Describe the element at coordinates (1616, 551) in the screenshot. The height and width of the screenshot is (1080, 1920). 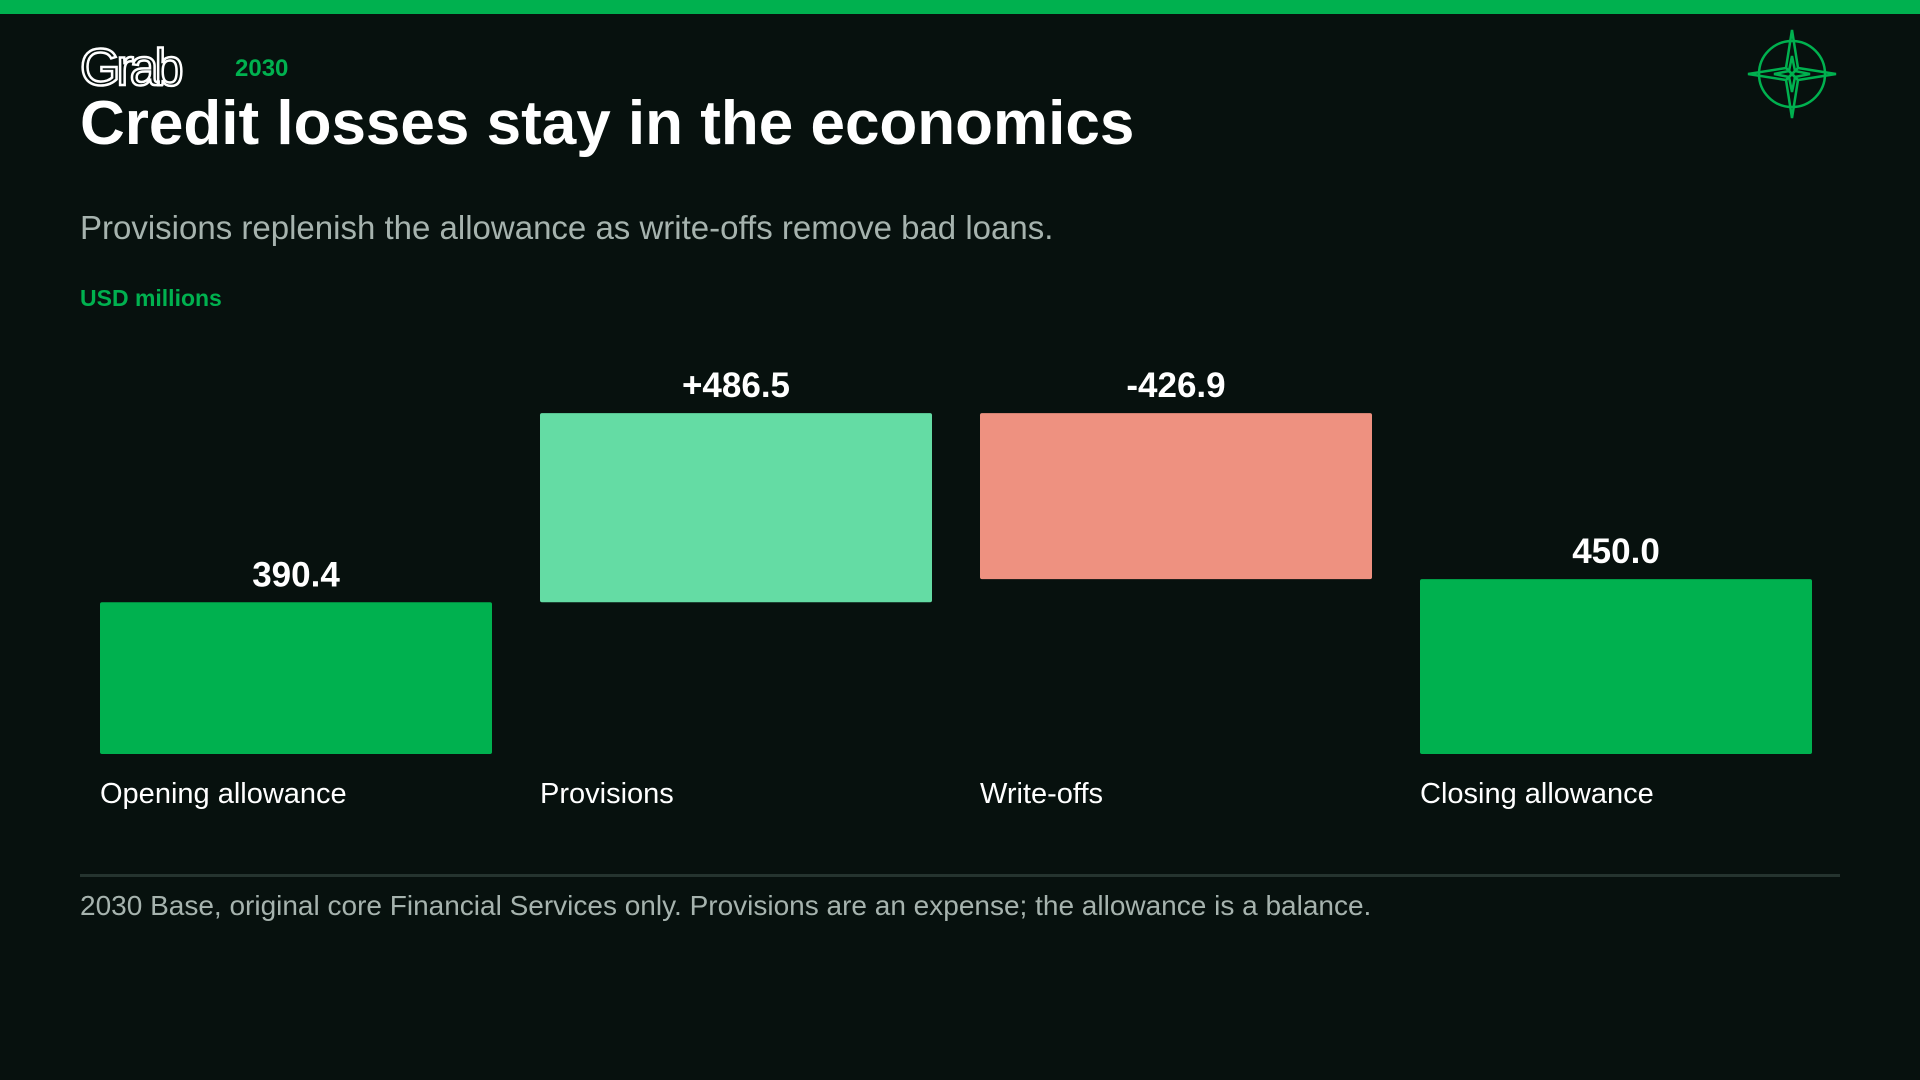
I see `value-label: 450.0` at that location.